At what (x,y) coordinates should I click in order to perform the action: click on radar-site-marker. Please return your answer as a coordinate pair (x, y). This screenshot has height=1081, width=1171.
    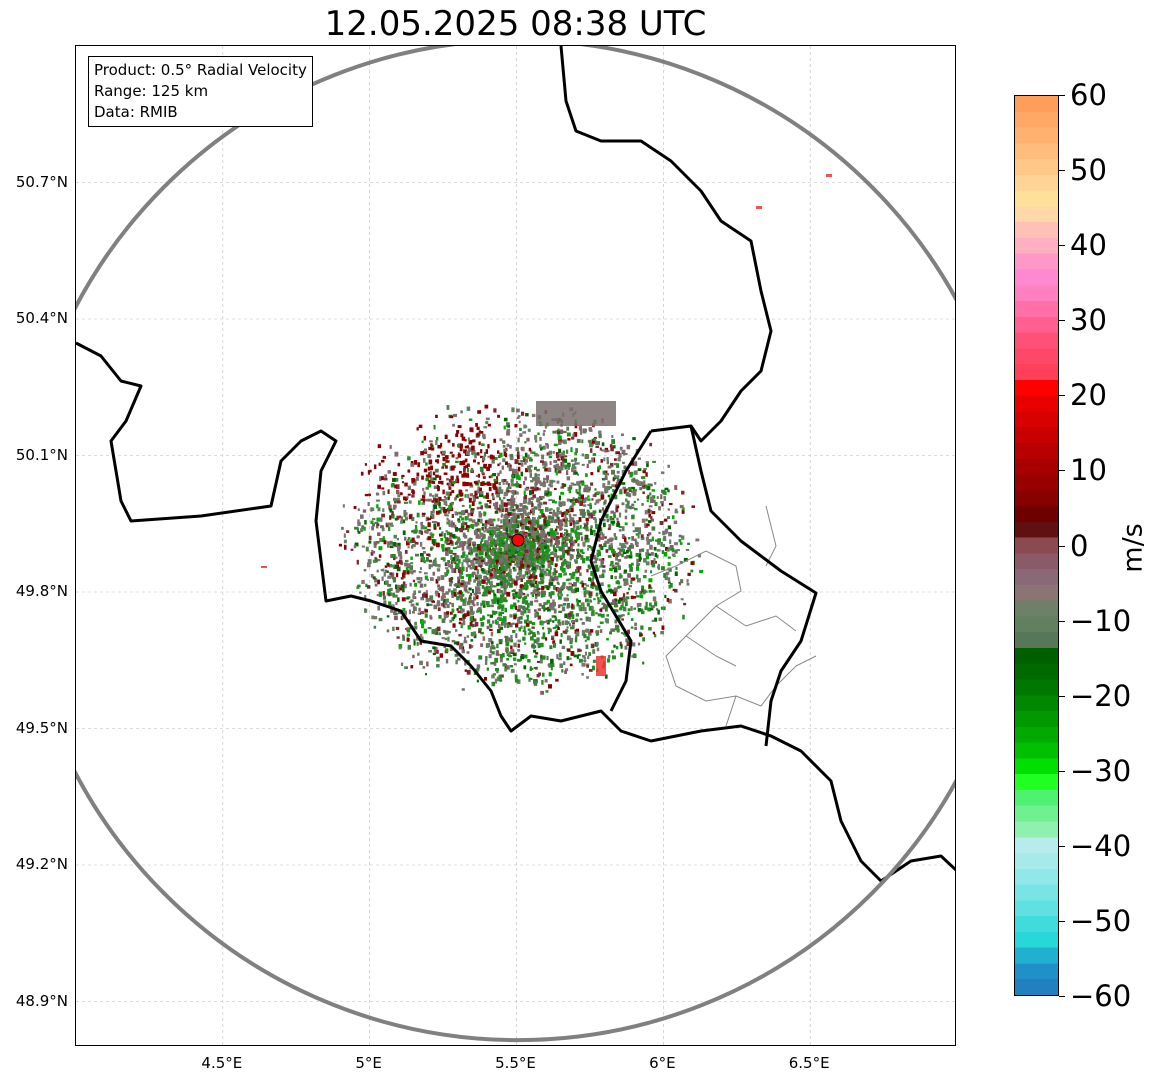
    Looking at the image, I should click on (518, 540).